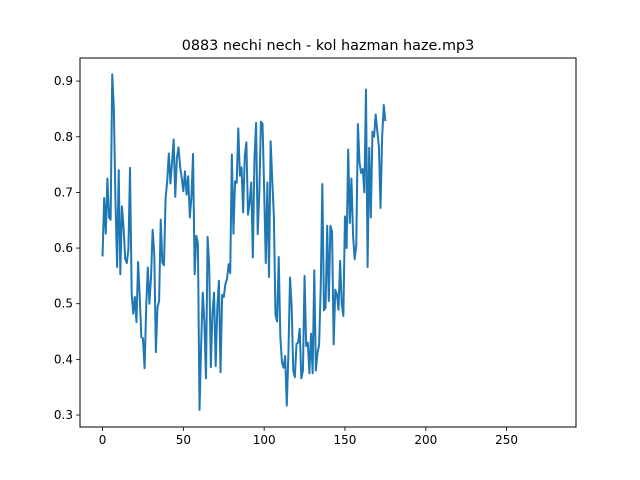  What do you see at coordinates (308, 437) in the screenshot?
I see `x-axis-ticks: 0 50 100 150 200 250` at bounding box center [308, 437].